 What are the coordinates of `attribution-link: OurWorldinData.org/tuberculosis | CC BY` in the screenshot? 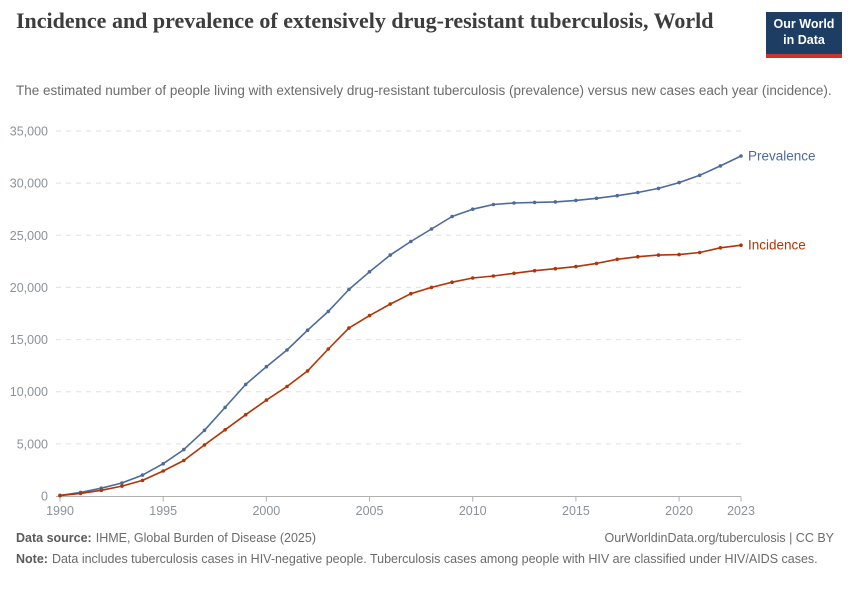 It's located at (719, 538).